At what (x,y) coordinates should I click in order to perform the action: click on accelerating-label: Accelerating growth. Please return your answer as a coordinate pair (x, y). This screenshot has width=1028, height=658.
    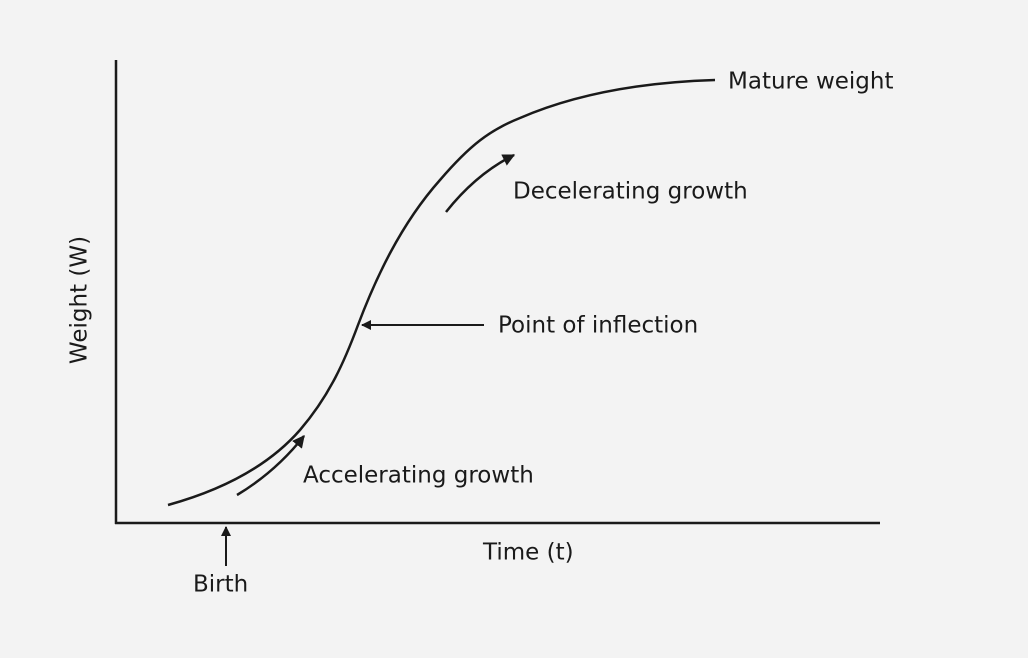
    Looking at the image, I should click on (418, 476).